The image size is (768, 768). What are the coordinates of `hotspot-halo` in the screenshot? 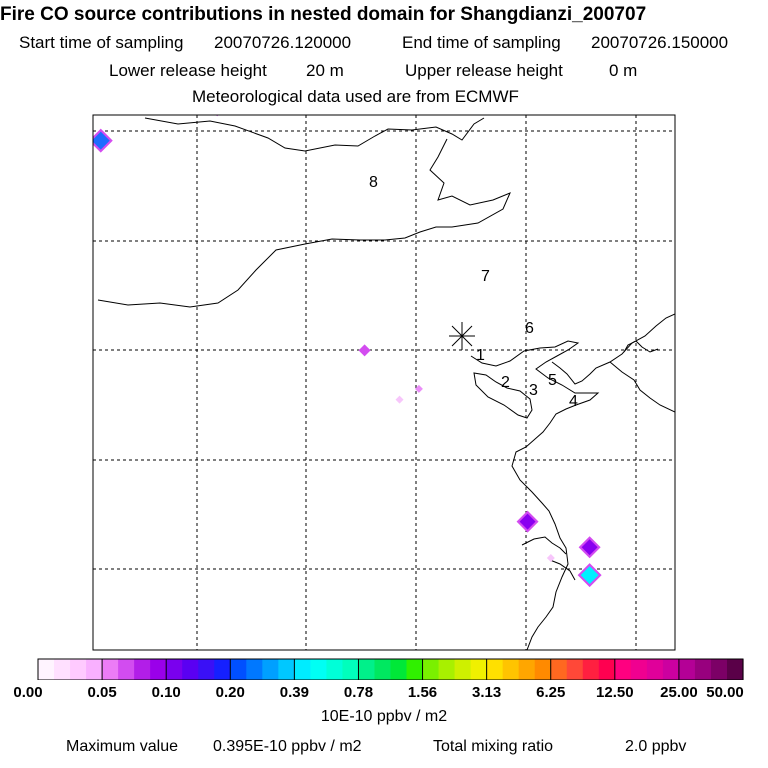 It's located at (217, 116).